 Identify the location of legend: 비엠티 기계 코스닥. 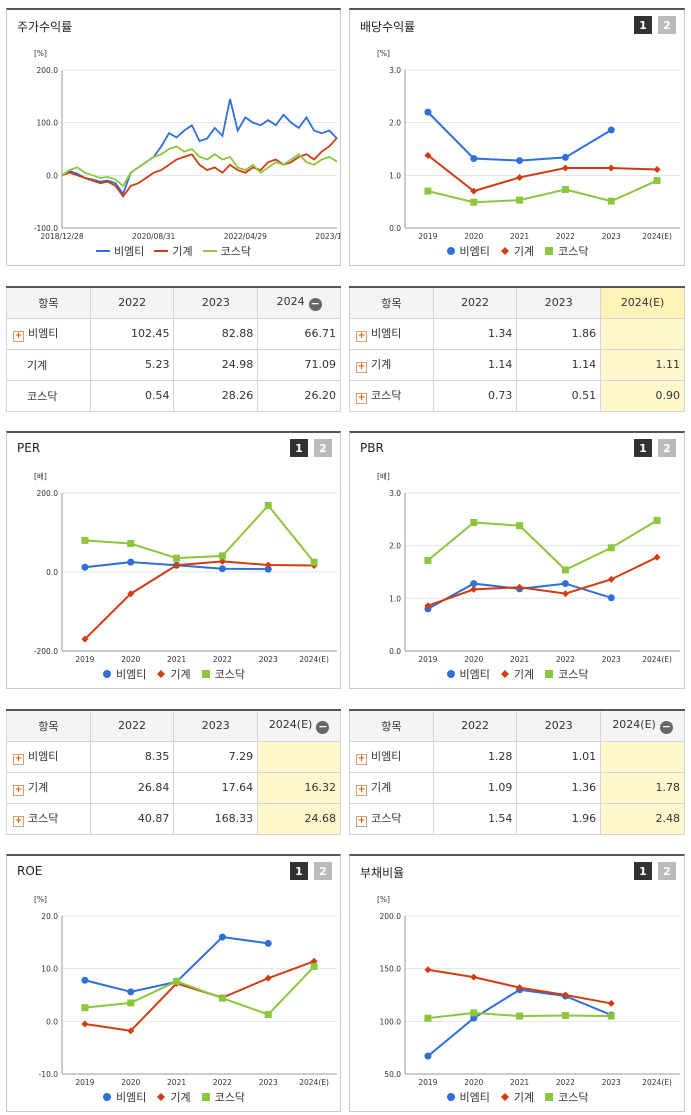
(517, 1097).